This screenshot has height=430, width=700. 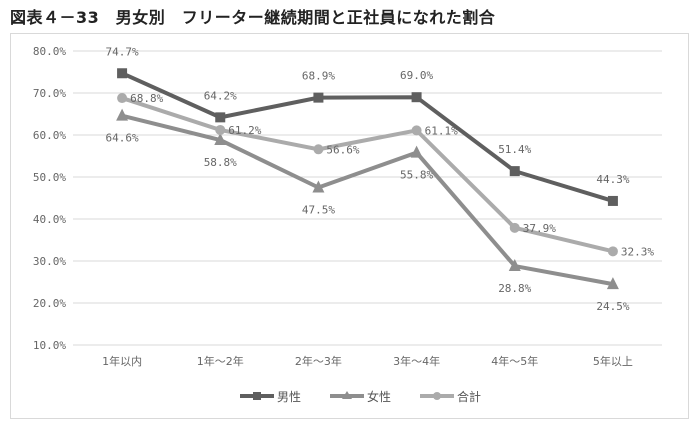 What do you see at coordinates (342, 149) in the screenshot?
I see `data-label: 56.6%` at bounding box center [342, 149].